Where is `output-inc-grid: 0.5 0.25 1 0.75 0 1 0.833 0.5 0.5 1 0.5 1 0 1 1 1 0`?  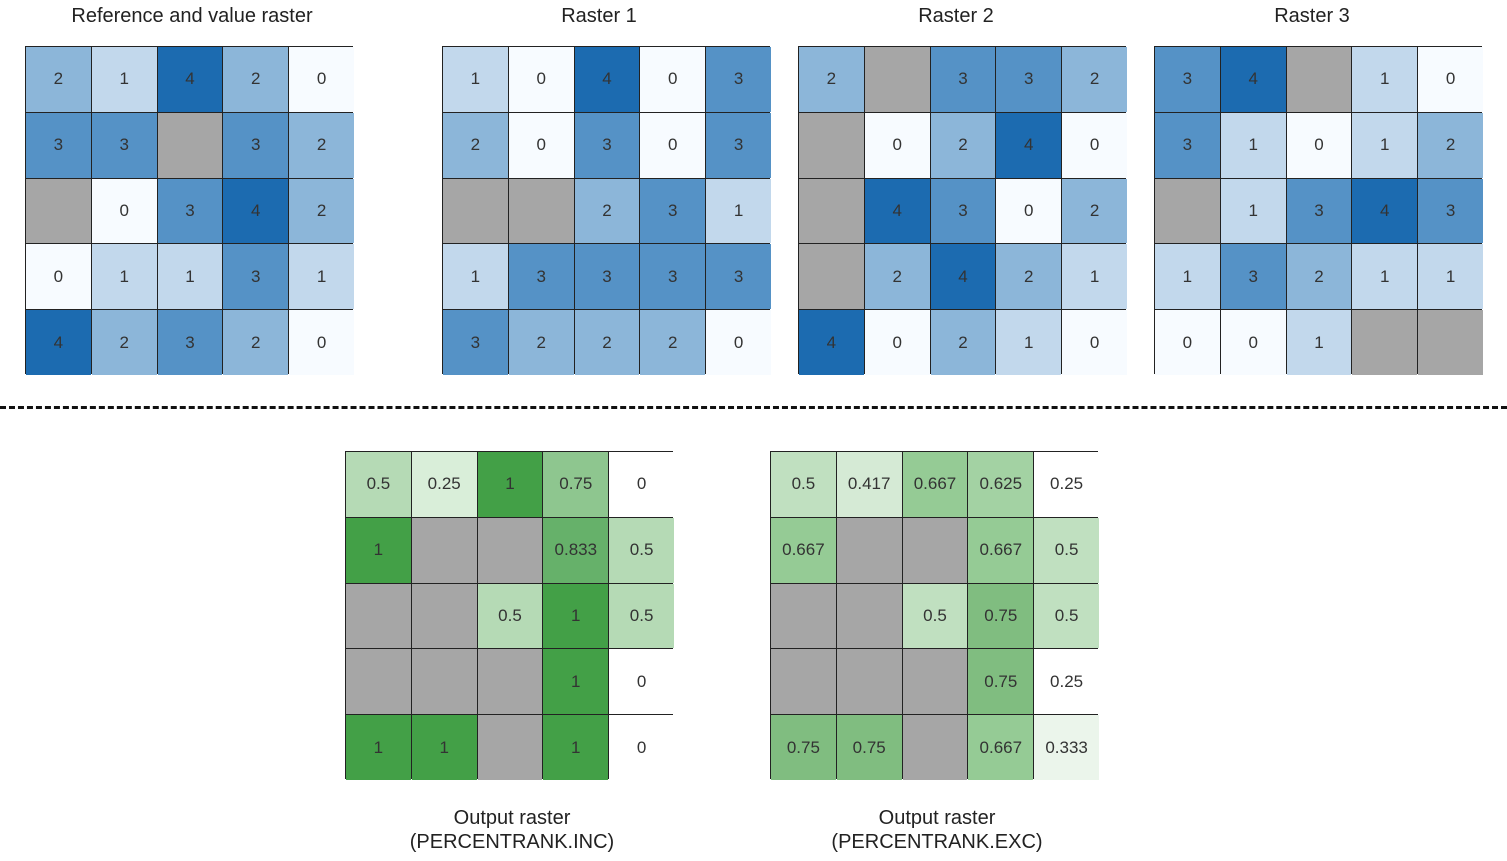 output-inc-grid: 0.5 0.25 1 0.75 0 1 0.833 0.5 0.5 1 0.5 1 0 1 1 1 0 is located at coordinates (509, 615).